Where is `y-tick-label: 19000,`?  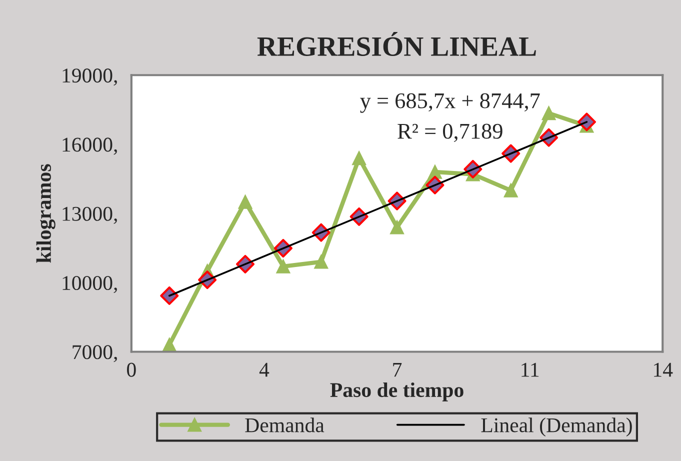
y-tick-label: 19000, is located at coordinates (89, 77).